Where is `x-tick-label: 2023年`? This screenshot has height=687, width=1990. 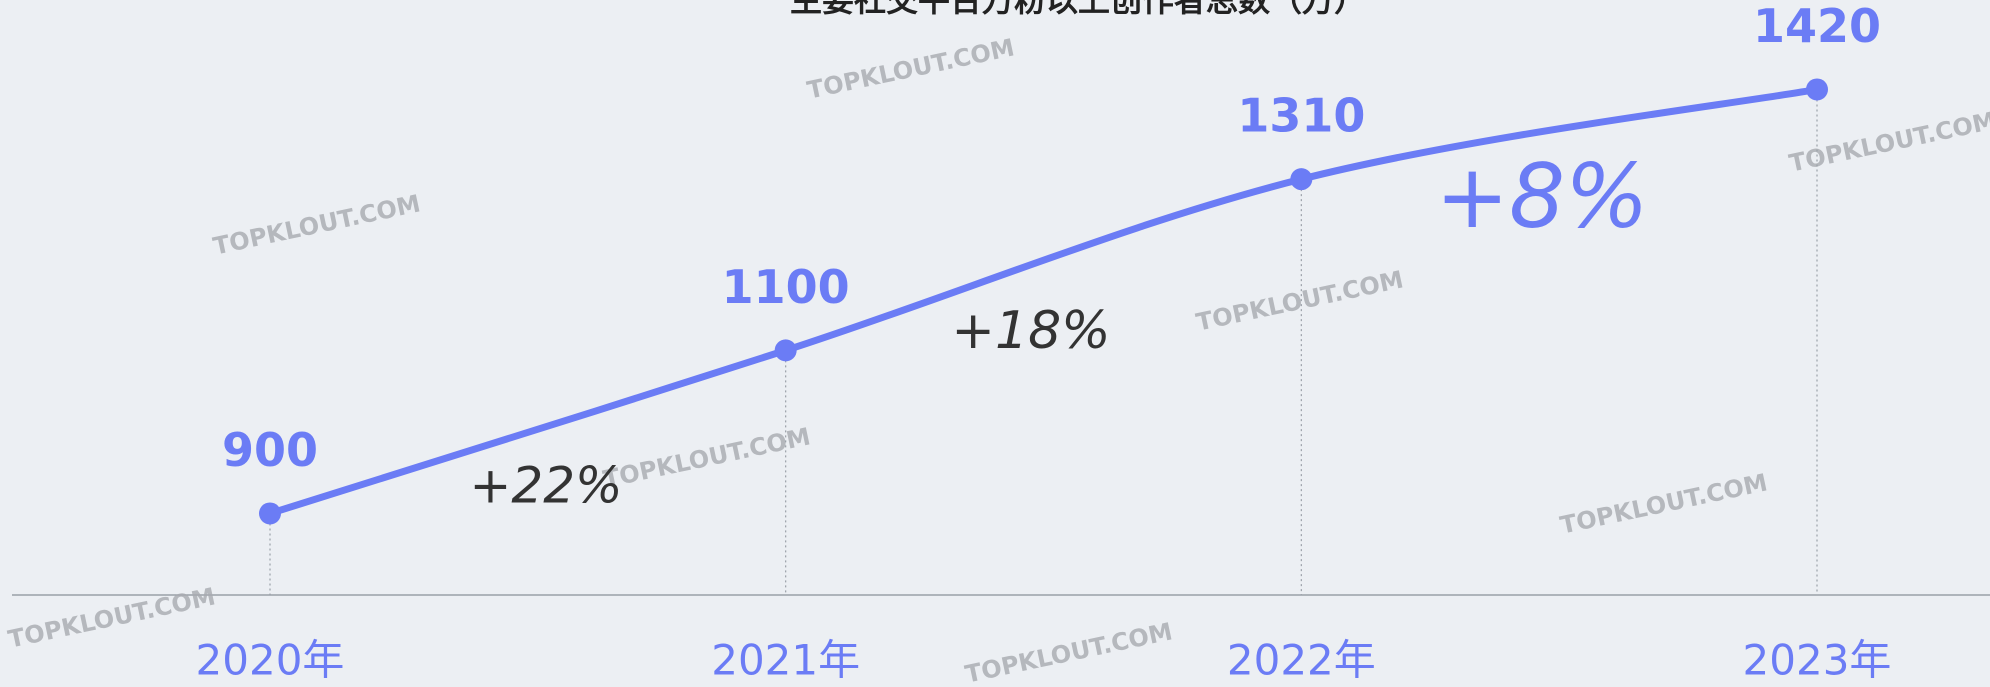
x-tick-label: 2023年 is located at coordinates (1817, 660).